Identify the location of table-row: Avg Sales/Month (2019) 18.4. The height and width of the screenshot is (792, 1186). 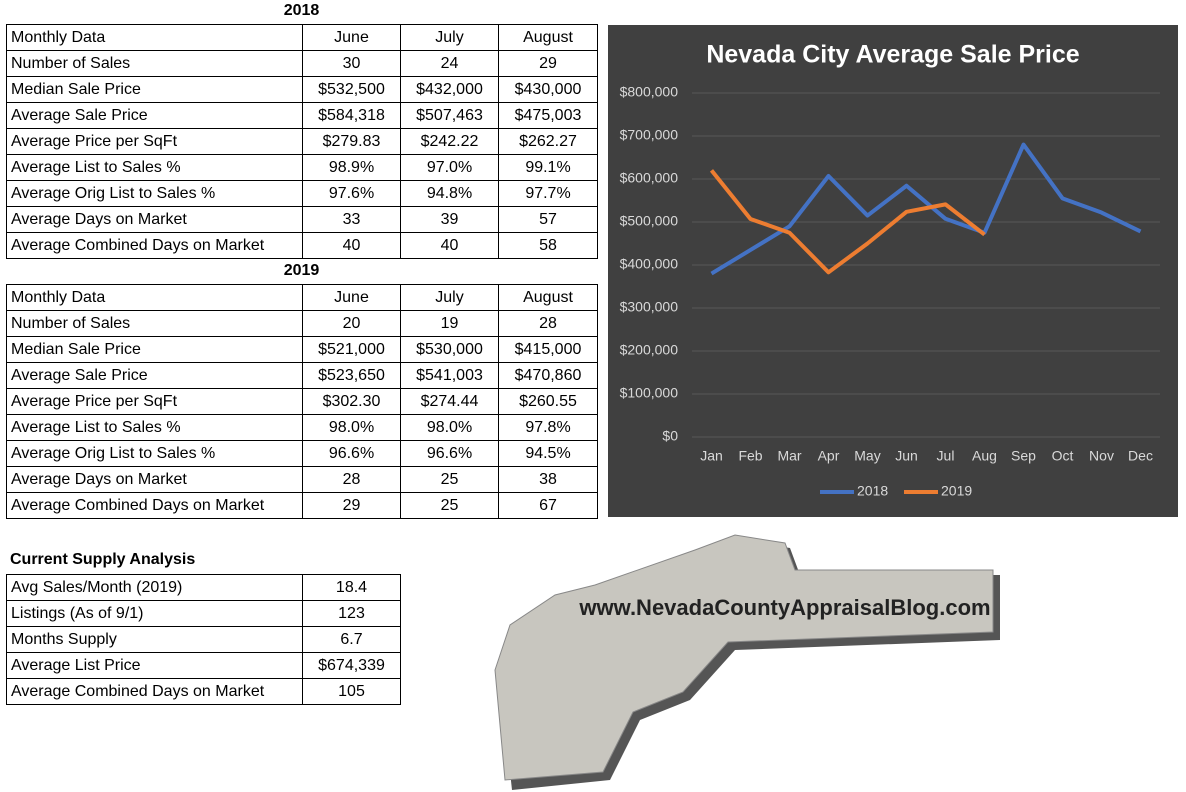
(203, 587).